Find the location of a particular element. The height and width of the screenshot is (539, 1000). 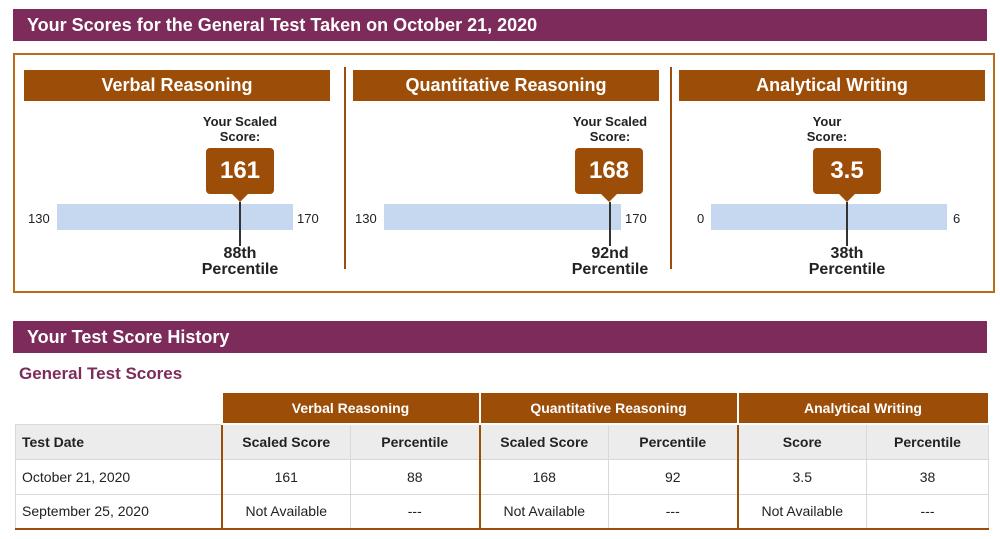

group-header-verbal: Verbal Reasoning is located at coordinates (350, 408).